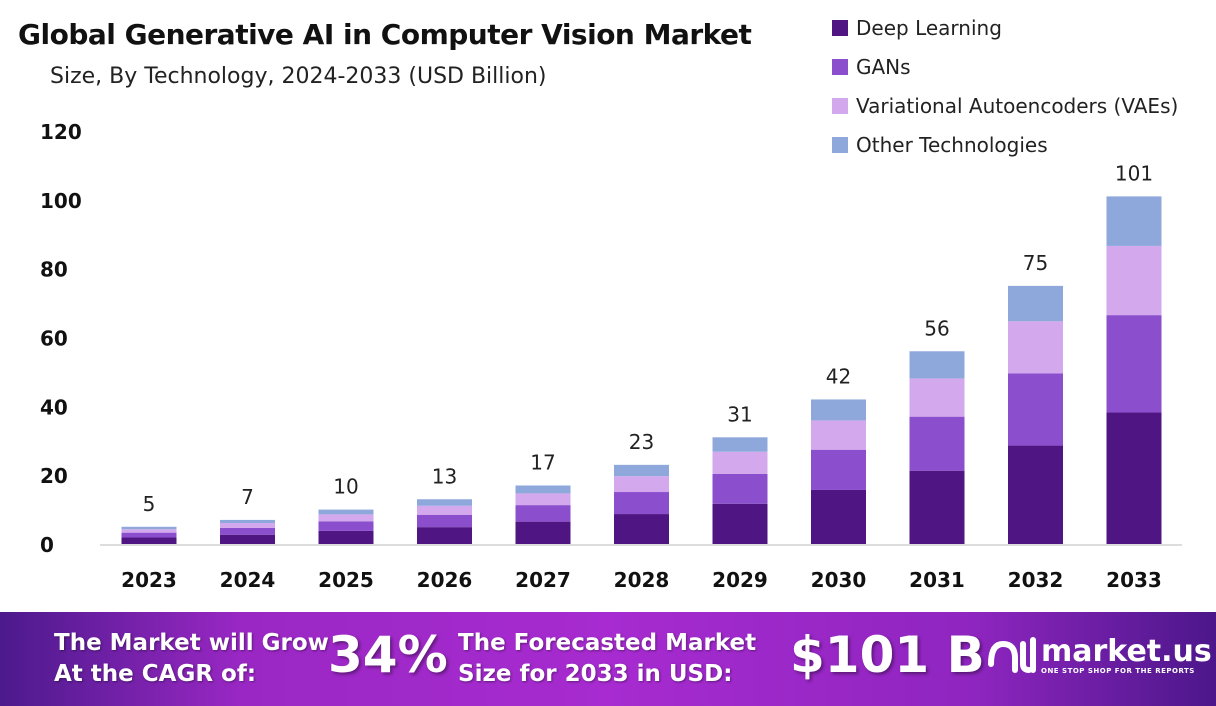  What do you see at coordinates (1017, 105) in the screenshot?
I see `legend-label: Variational Autoencoders (VAEs)` at bounding box center [1017, 105].